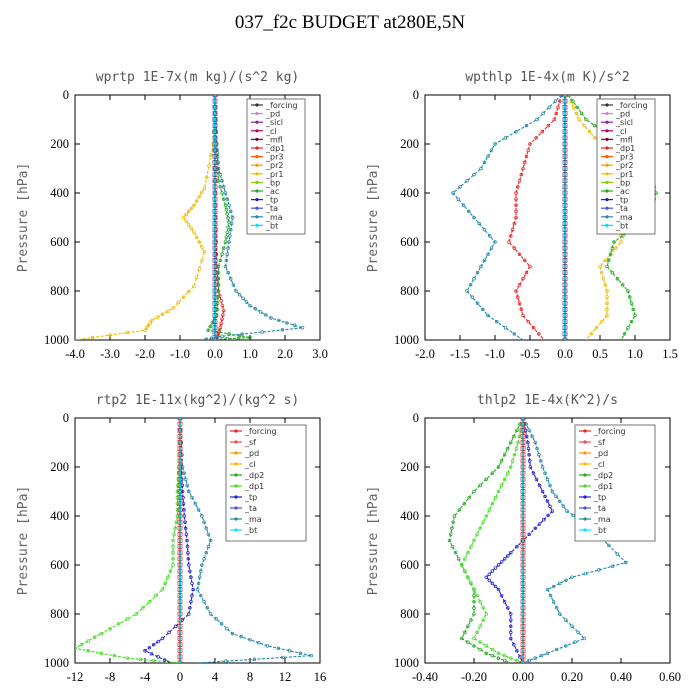 This screenshot has width=700, height=700. I want to click on x-tick-label: 0.0, so click(565, 354).